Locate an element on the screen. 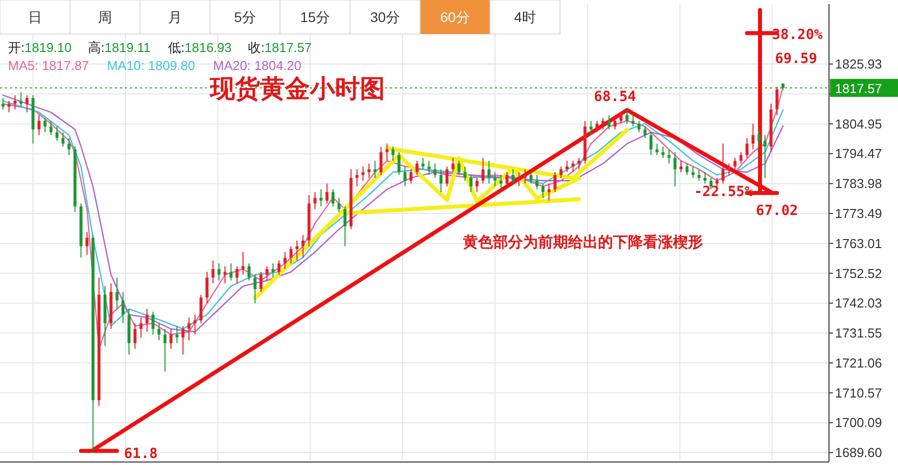  annotation: 4时 is located at coordinates (525, 17).